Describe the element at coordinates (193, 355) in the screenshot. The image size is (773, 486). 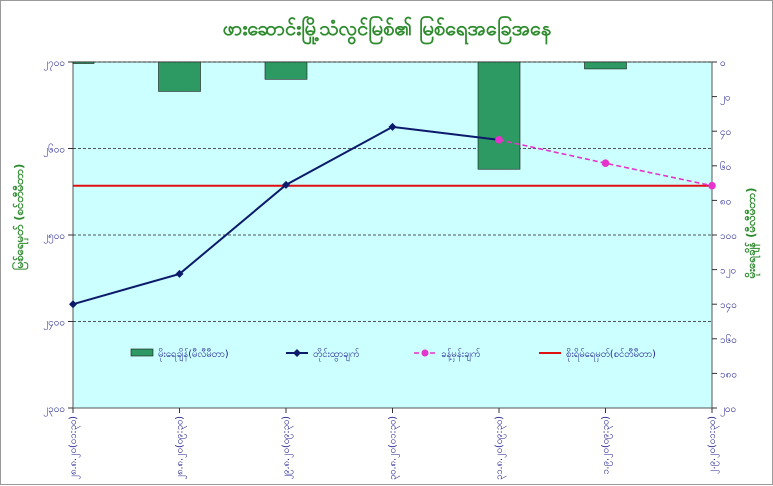
I see `legend-label: မိုးရေချိန်(မီလီမီတာ)` at that location.